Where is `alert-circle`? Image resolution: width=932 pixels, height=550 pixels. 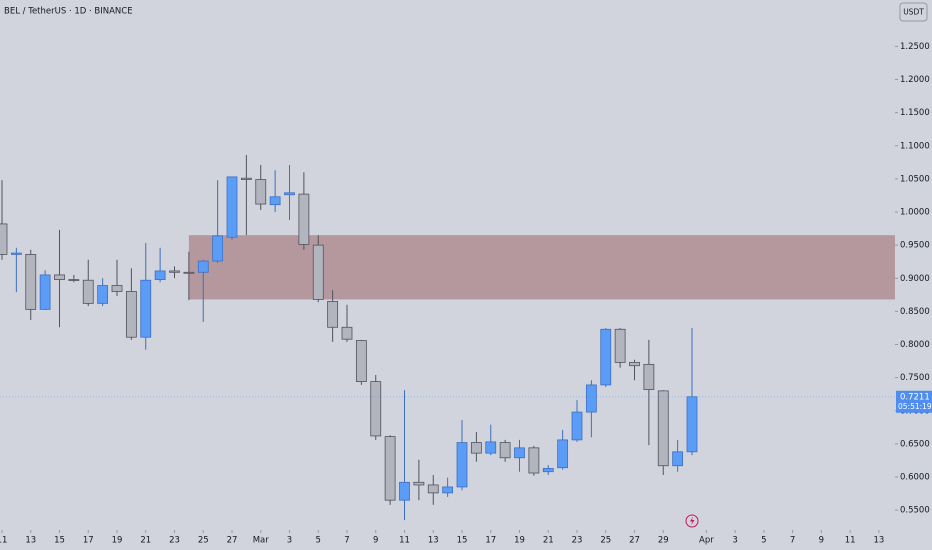
alert-circle is located at coordinates (692, 521).